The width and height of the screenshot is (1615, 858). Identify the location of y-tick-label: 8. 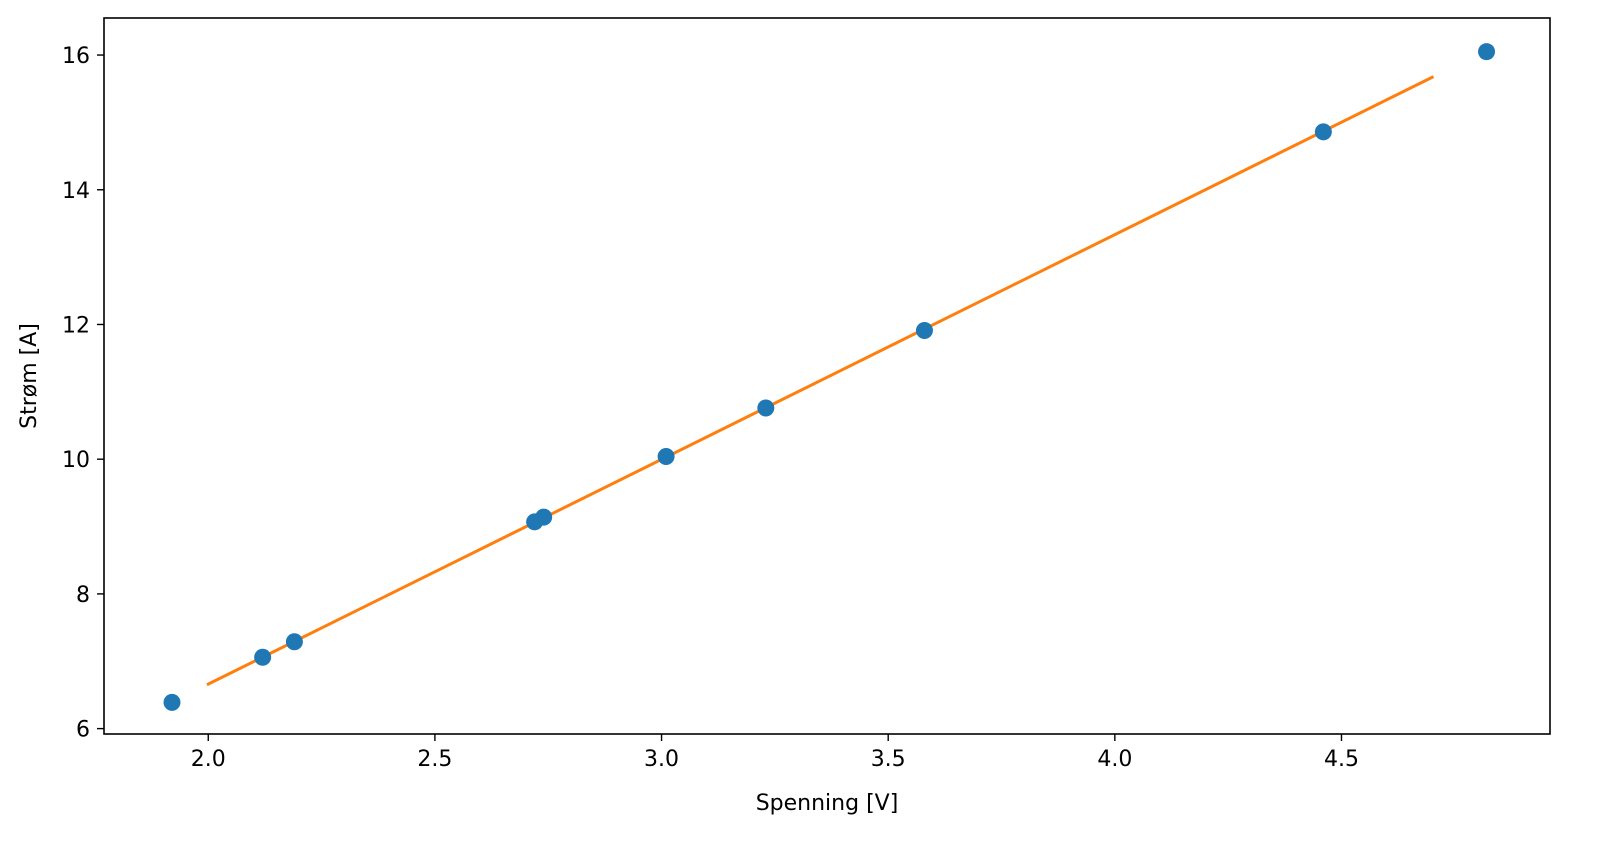
(83, 595).